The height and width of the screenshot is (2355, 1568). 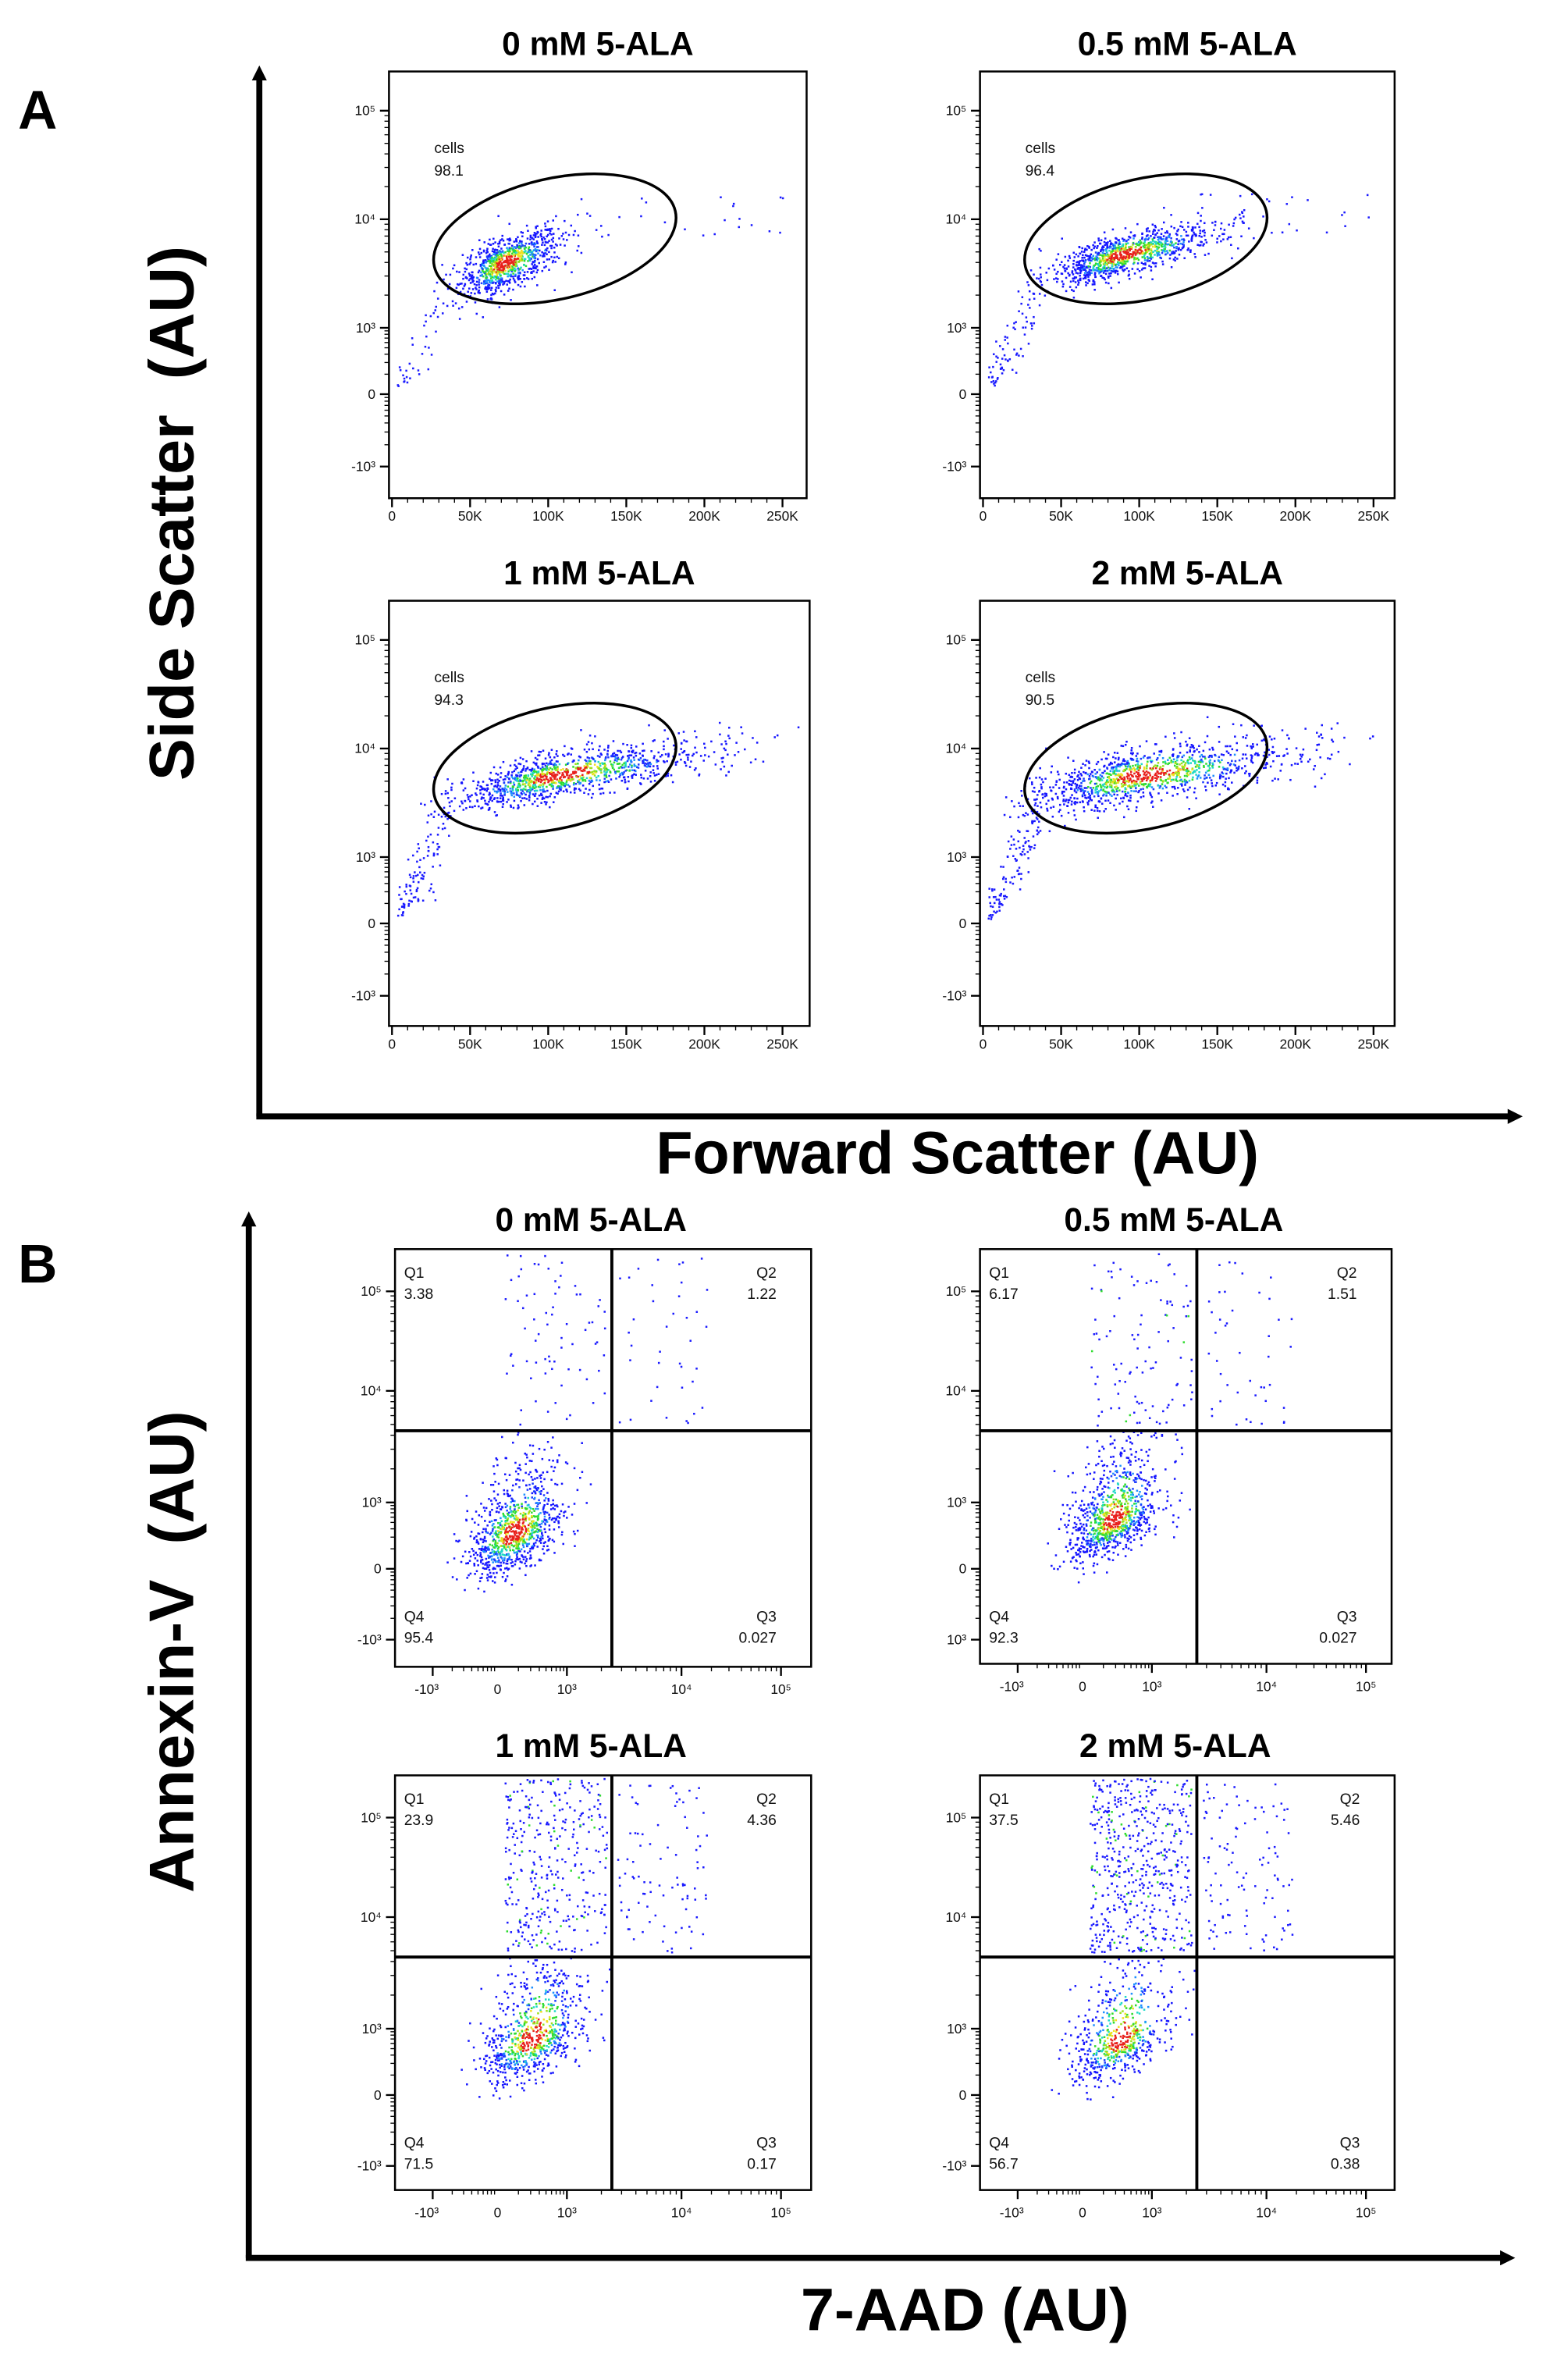 What do you see at coordinates (363, 466) in the screenshot?
I see `y-tick-label: -10³` at bounding box center [363, 466].